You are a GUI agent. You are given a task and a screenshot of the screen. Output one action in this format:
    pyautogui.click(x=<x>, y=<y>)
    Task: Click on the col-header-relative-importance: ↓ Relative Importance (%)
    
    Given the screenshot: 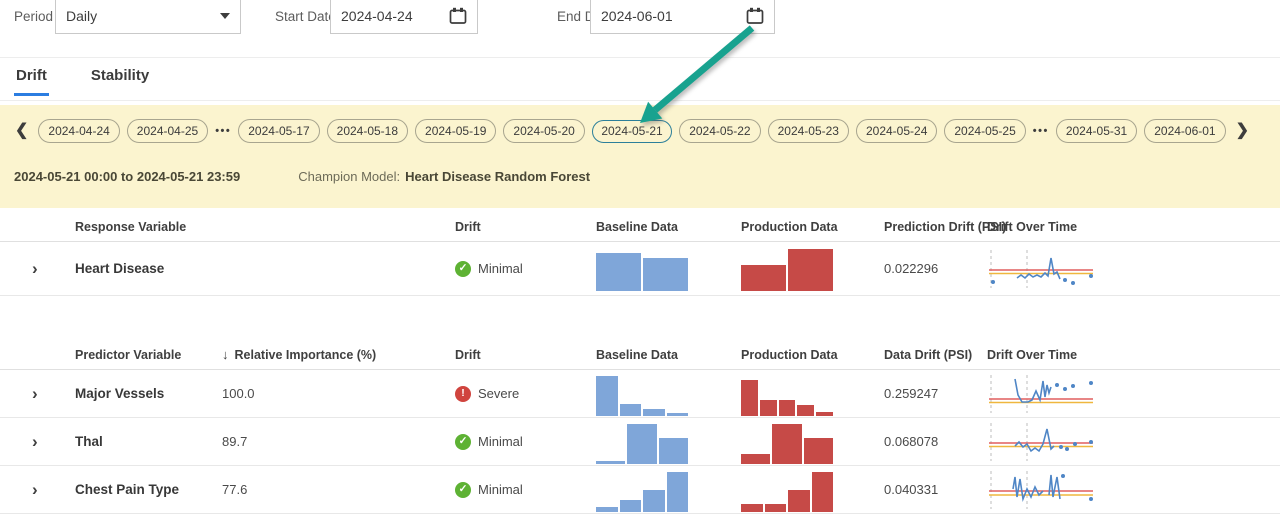 What is the action you would take?
    pyautogui.click(x=299, y=354)
    